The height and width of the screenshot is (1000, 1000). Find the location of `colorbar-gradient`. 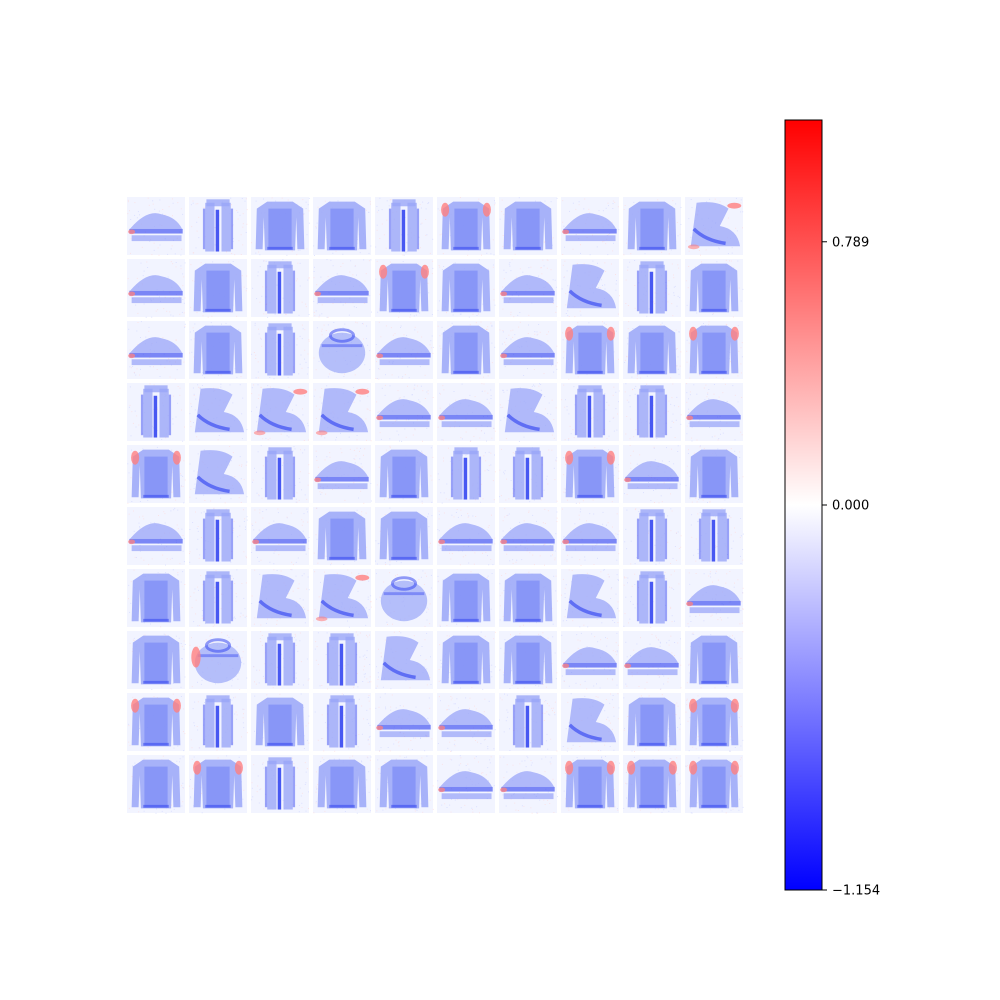

colorbar-gradient is located at coordinates (803, 505).